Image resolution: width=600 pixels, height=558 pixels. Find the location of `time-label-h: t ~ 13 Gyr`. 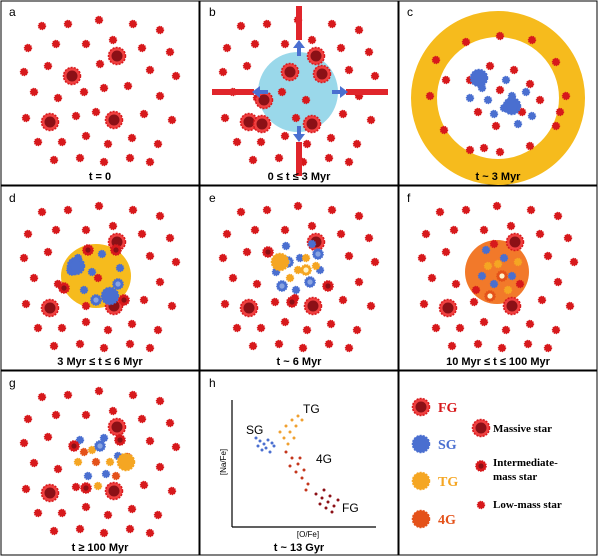

time-label-h: t ~ 13 Gyr is located at coordinates (299, 548).